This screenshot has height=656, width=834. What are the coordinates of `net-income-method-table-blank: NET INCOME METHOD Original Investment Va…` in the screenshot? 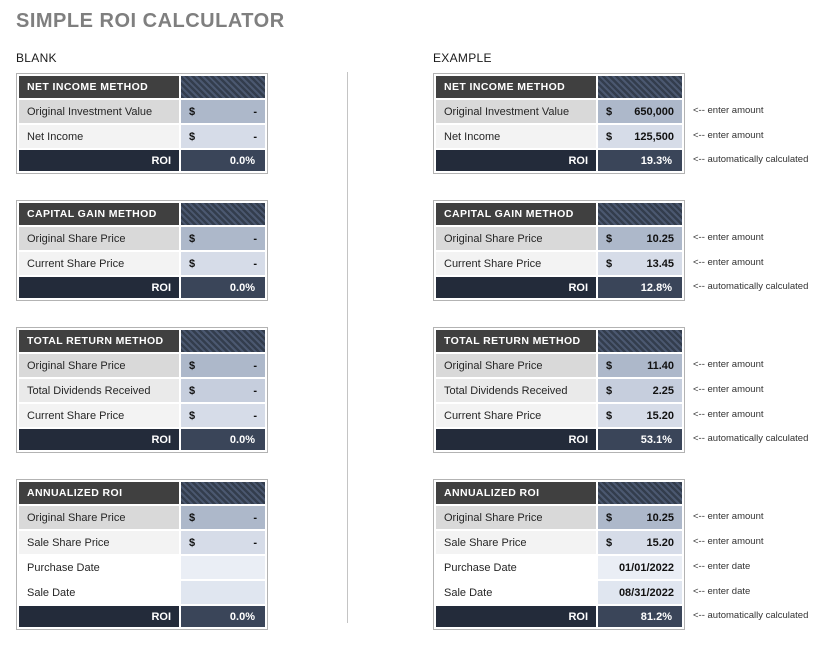 It's located at (142, 123).